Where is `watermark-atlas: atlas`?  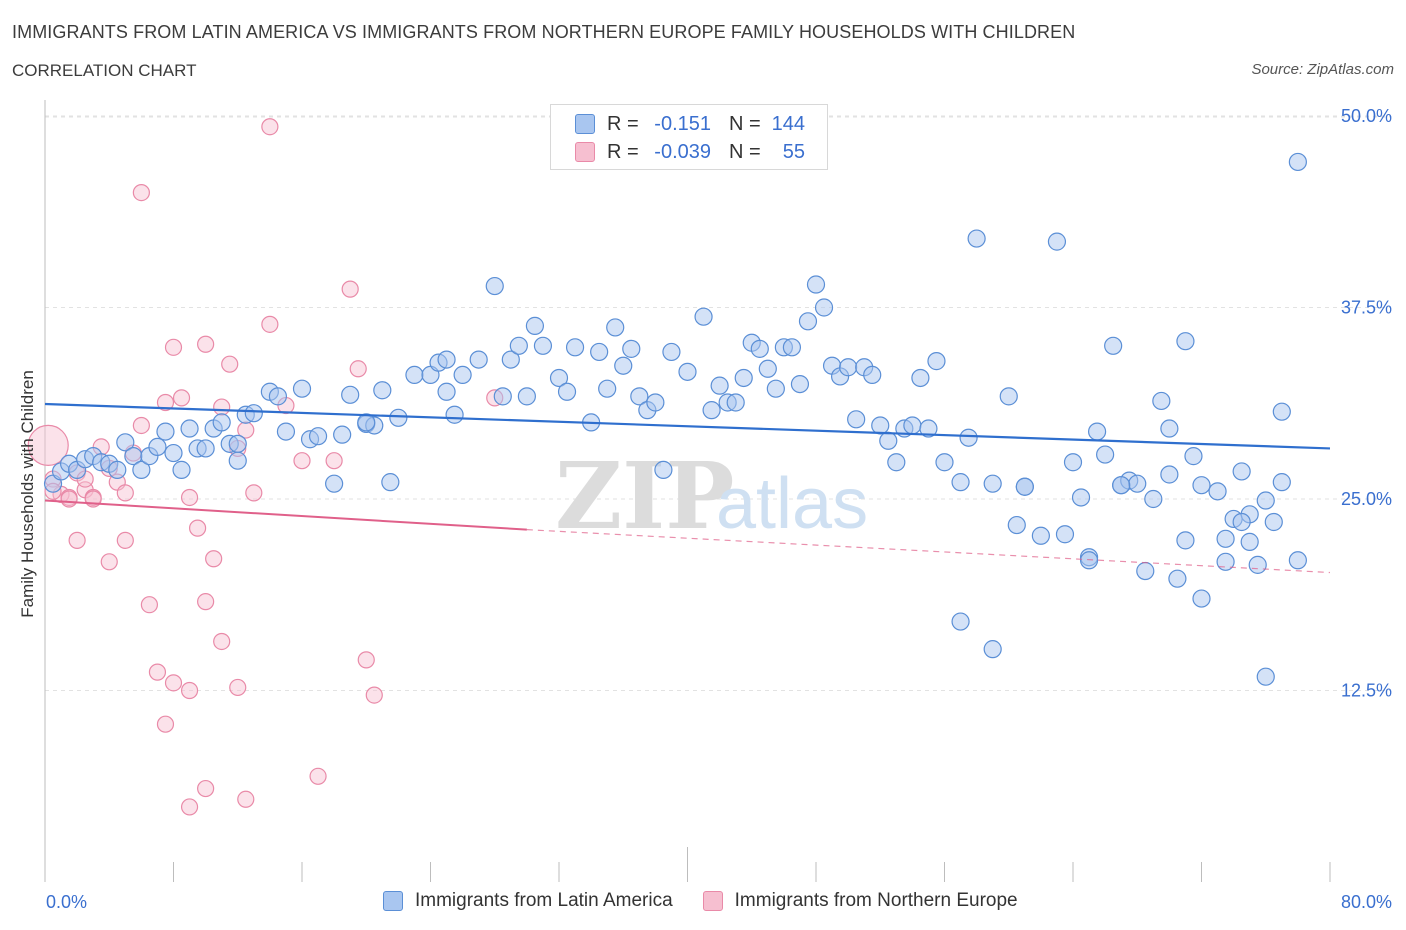
watermark-atlas: atlas is located at coordinates (792, 504).